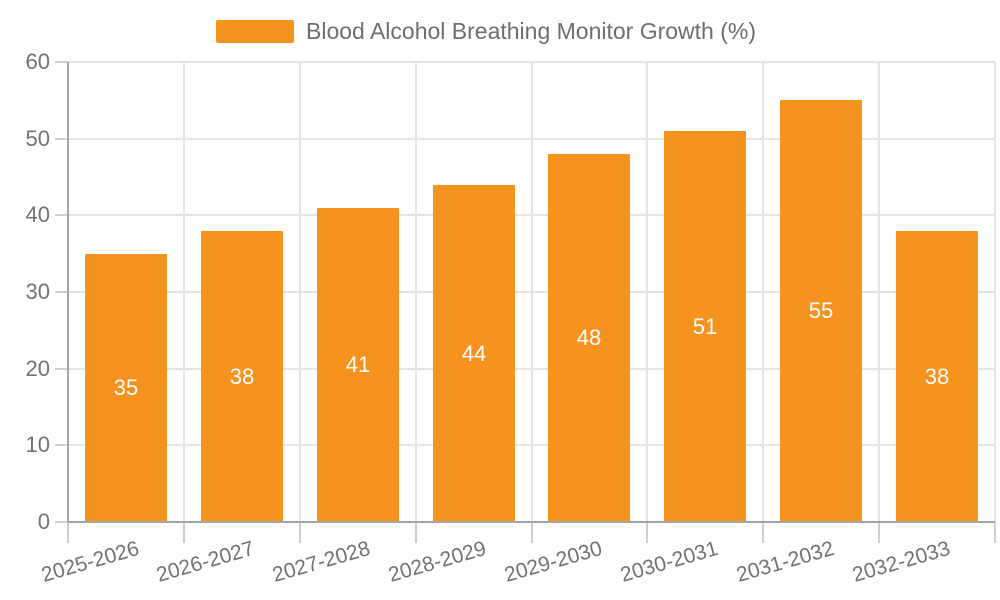 The height and width of the screenshot is (600, 1000). I want to click on x-axis-line, so click(531, 522).